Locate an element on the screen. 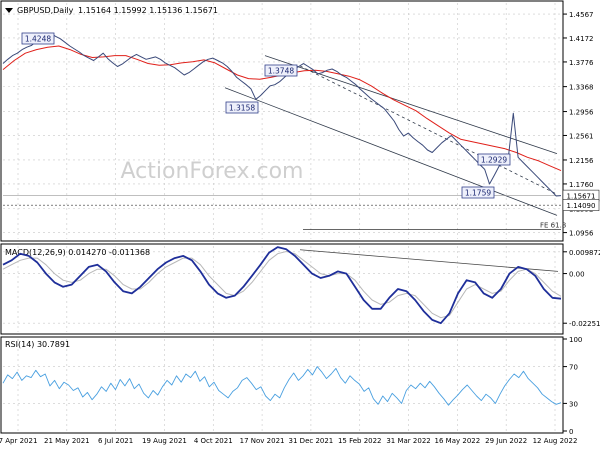 The image size is (600, 450). x-tick-label: 31 Dec 2021 is located at coordinates (311, 441).